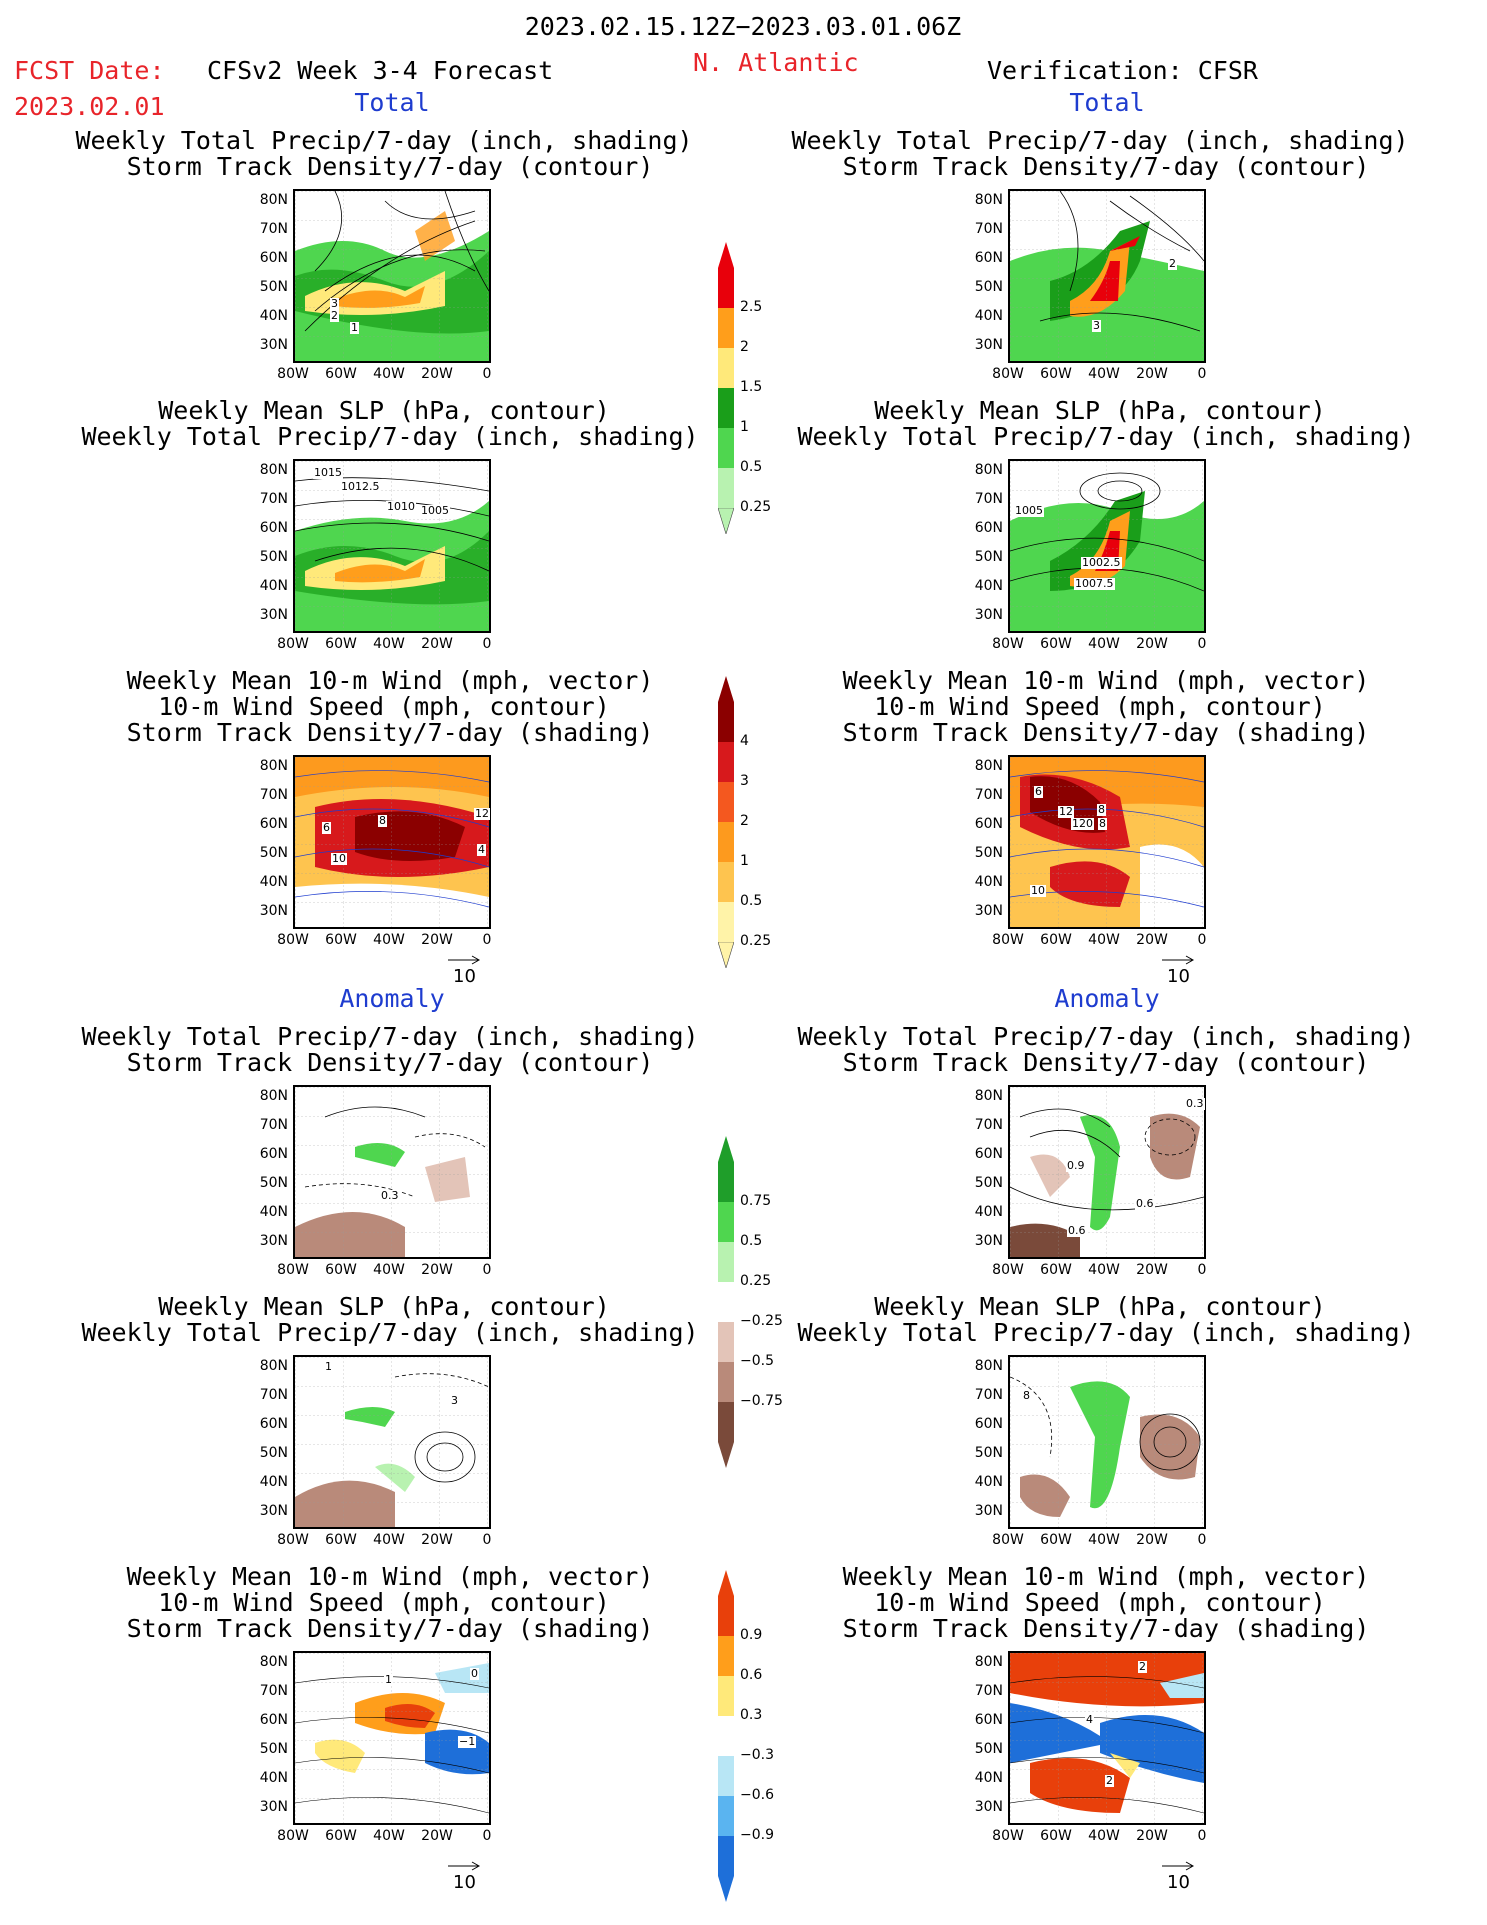 This screenshot has height=1925, width=1487. Describe the element at coordinates (435, 510) in the screenshot. I see `contour-label: 1005` at that location.